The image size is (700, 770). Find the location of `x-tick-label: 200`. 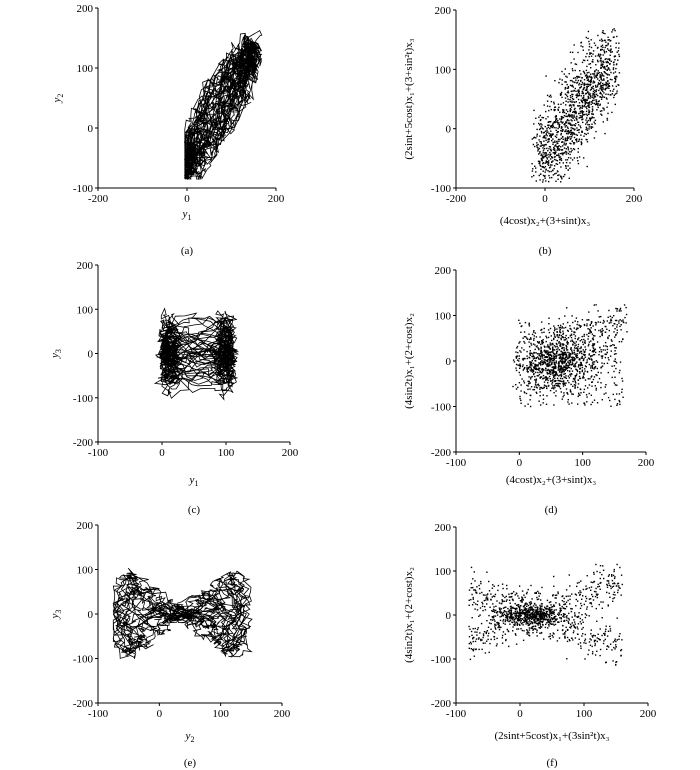

x-tick-label: 200 is located at coordinates (282, 714).